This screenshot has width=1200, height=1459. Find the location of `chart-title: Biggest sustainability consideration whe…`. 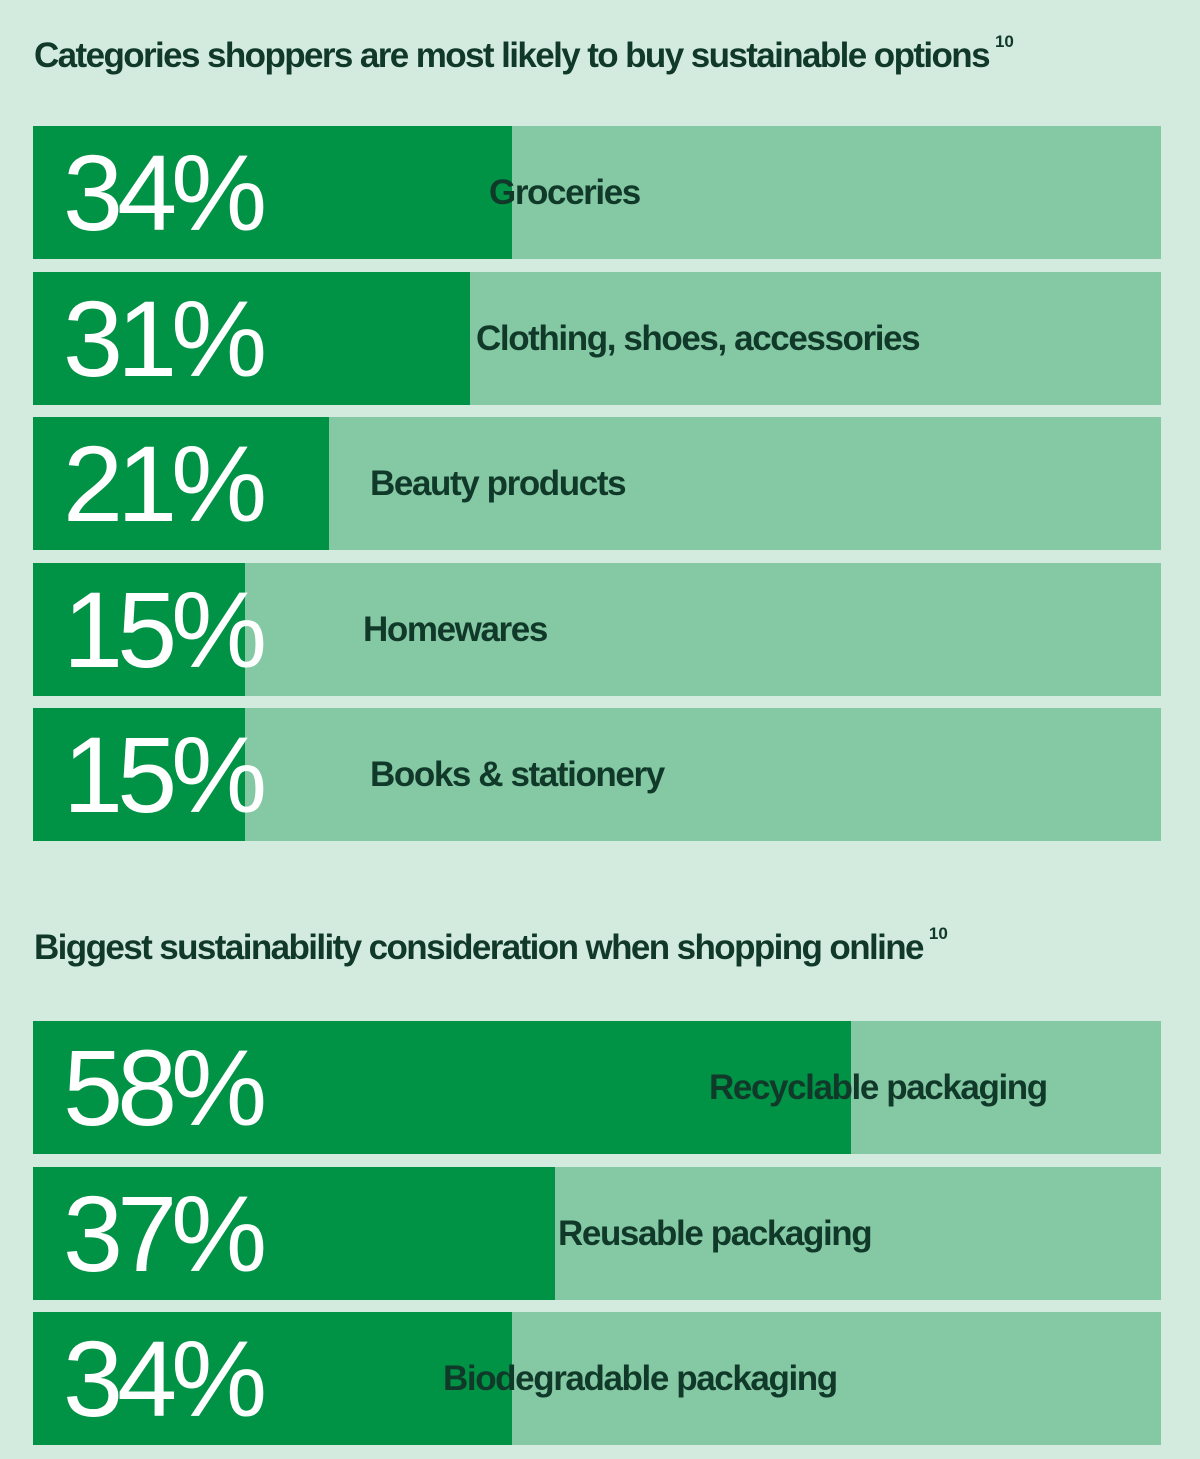

chart-title: Biggest sustainability consideration whe… is located at coordinates (491, 946).